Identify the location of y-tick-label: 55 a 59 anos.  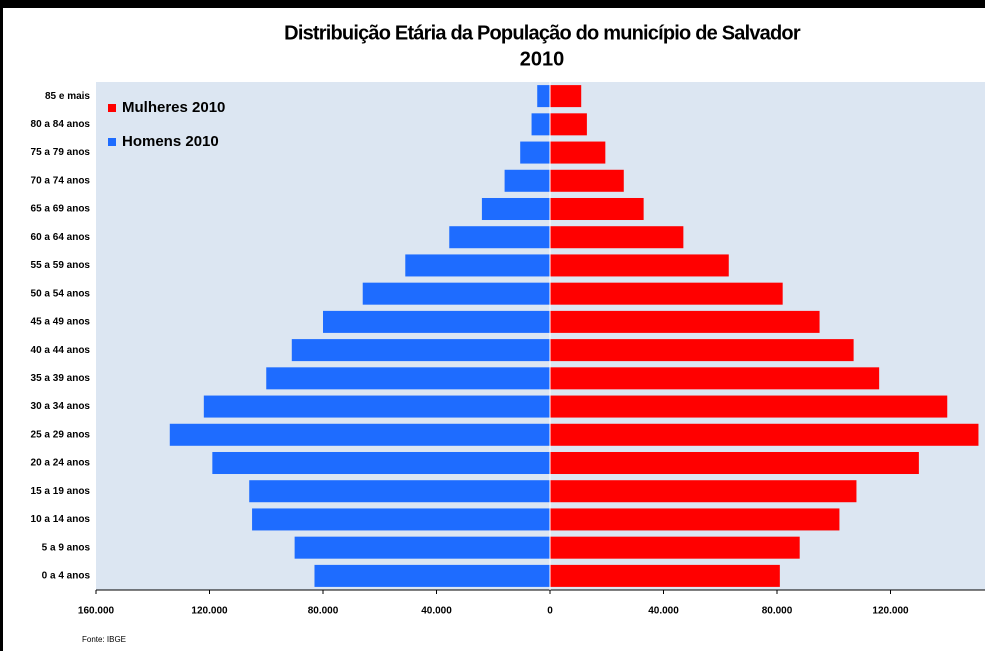
(61, 265).